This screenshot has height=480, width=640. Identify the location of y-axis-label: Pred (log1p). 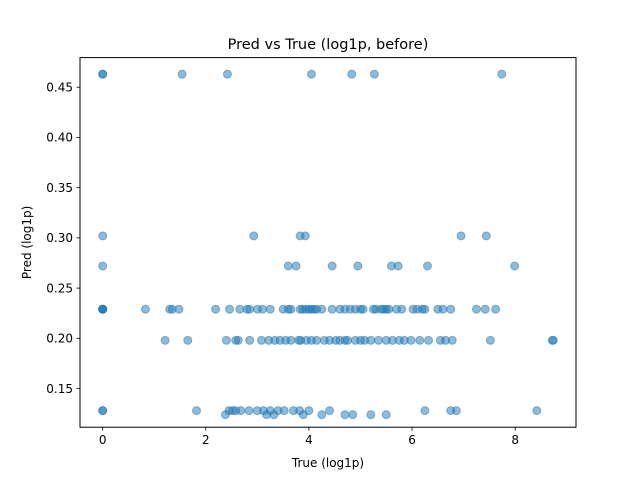
(27, 242).